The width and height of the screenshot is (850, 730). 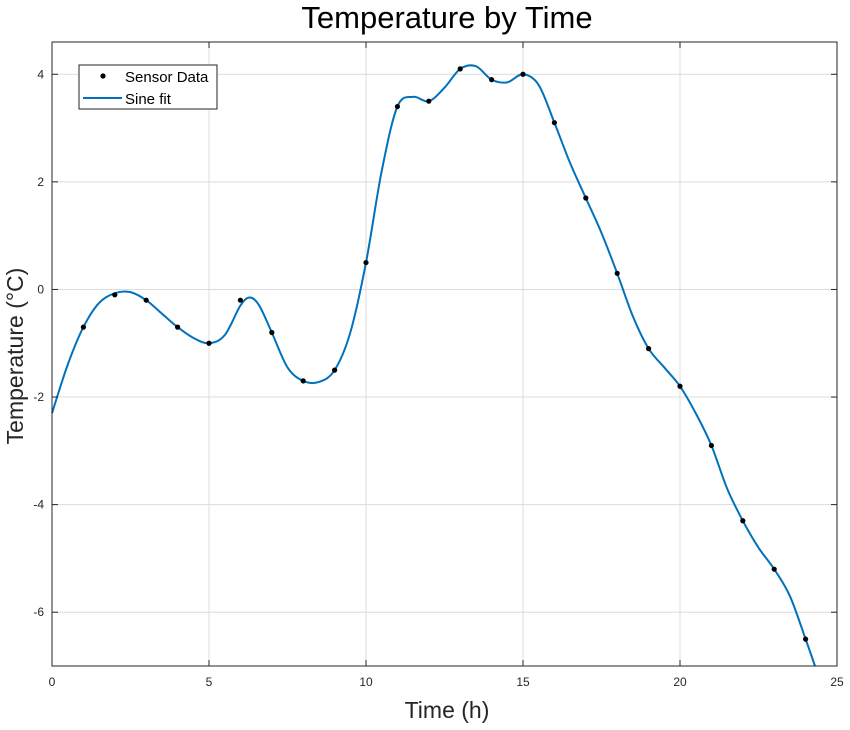 I want to click on legend: Sensor Data Sine fit, so click(x=148, y=87).